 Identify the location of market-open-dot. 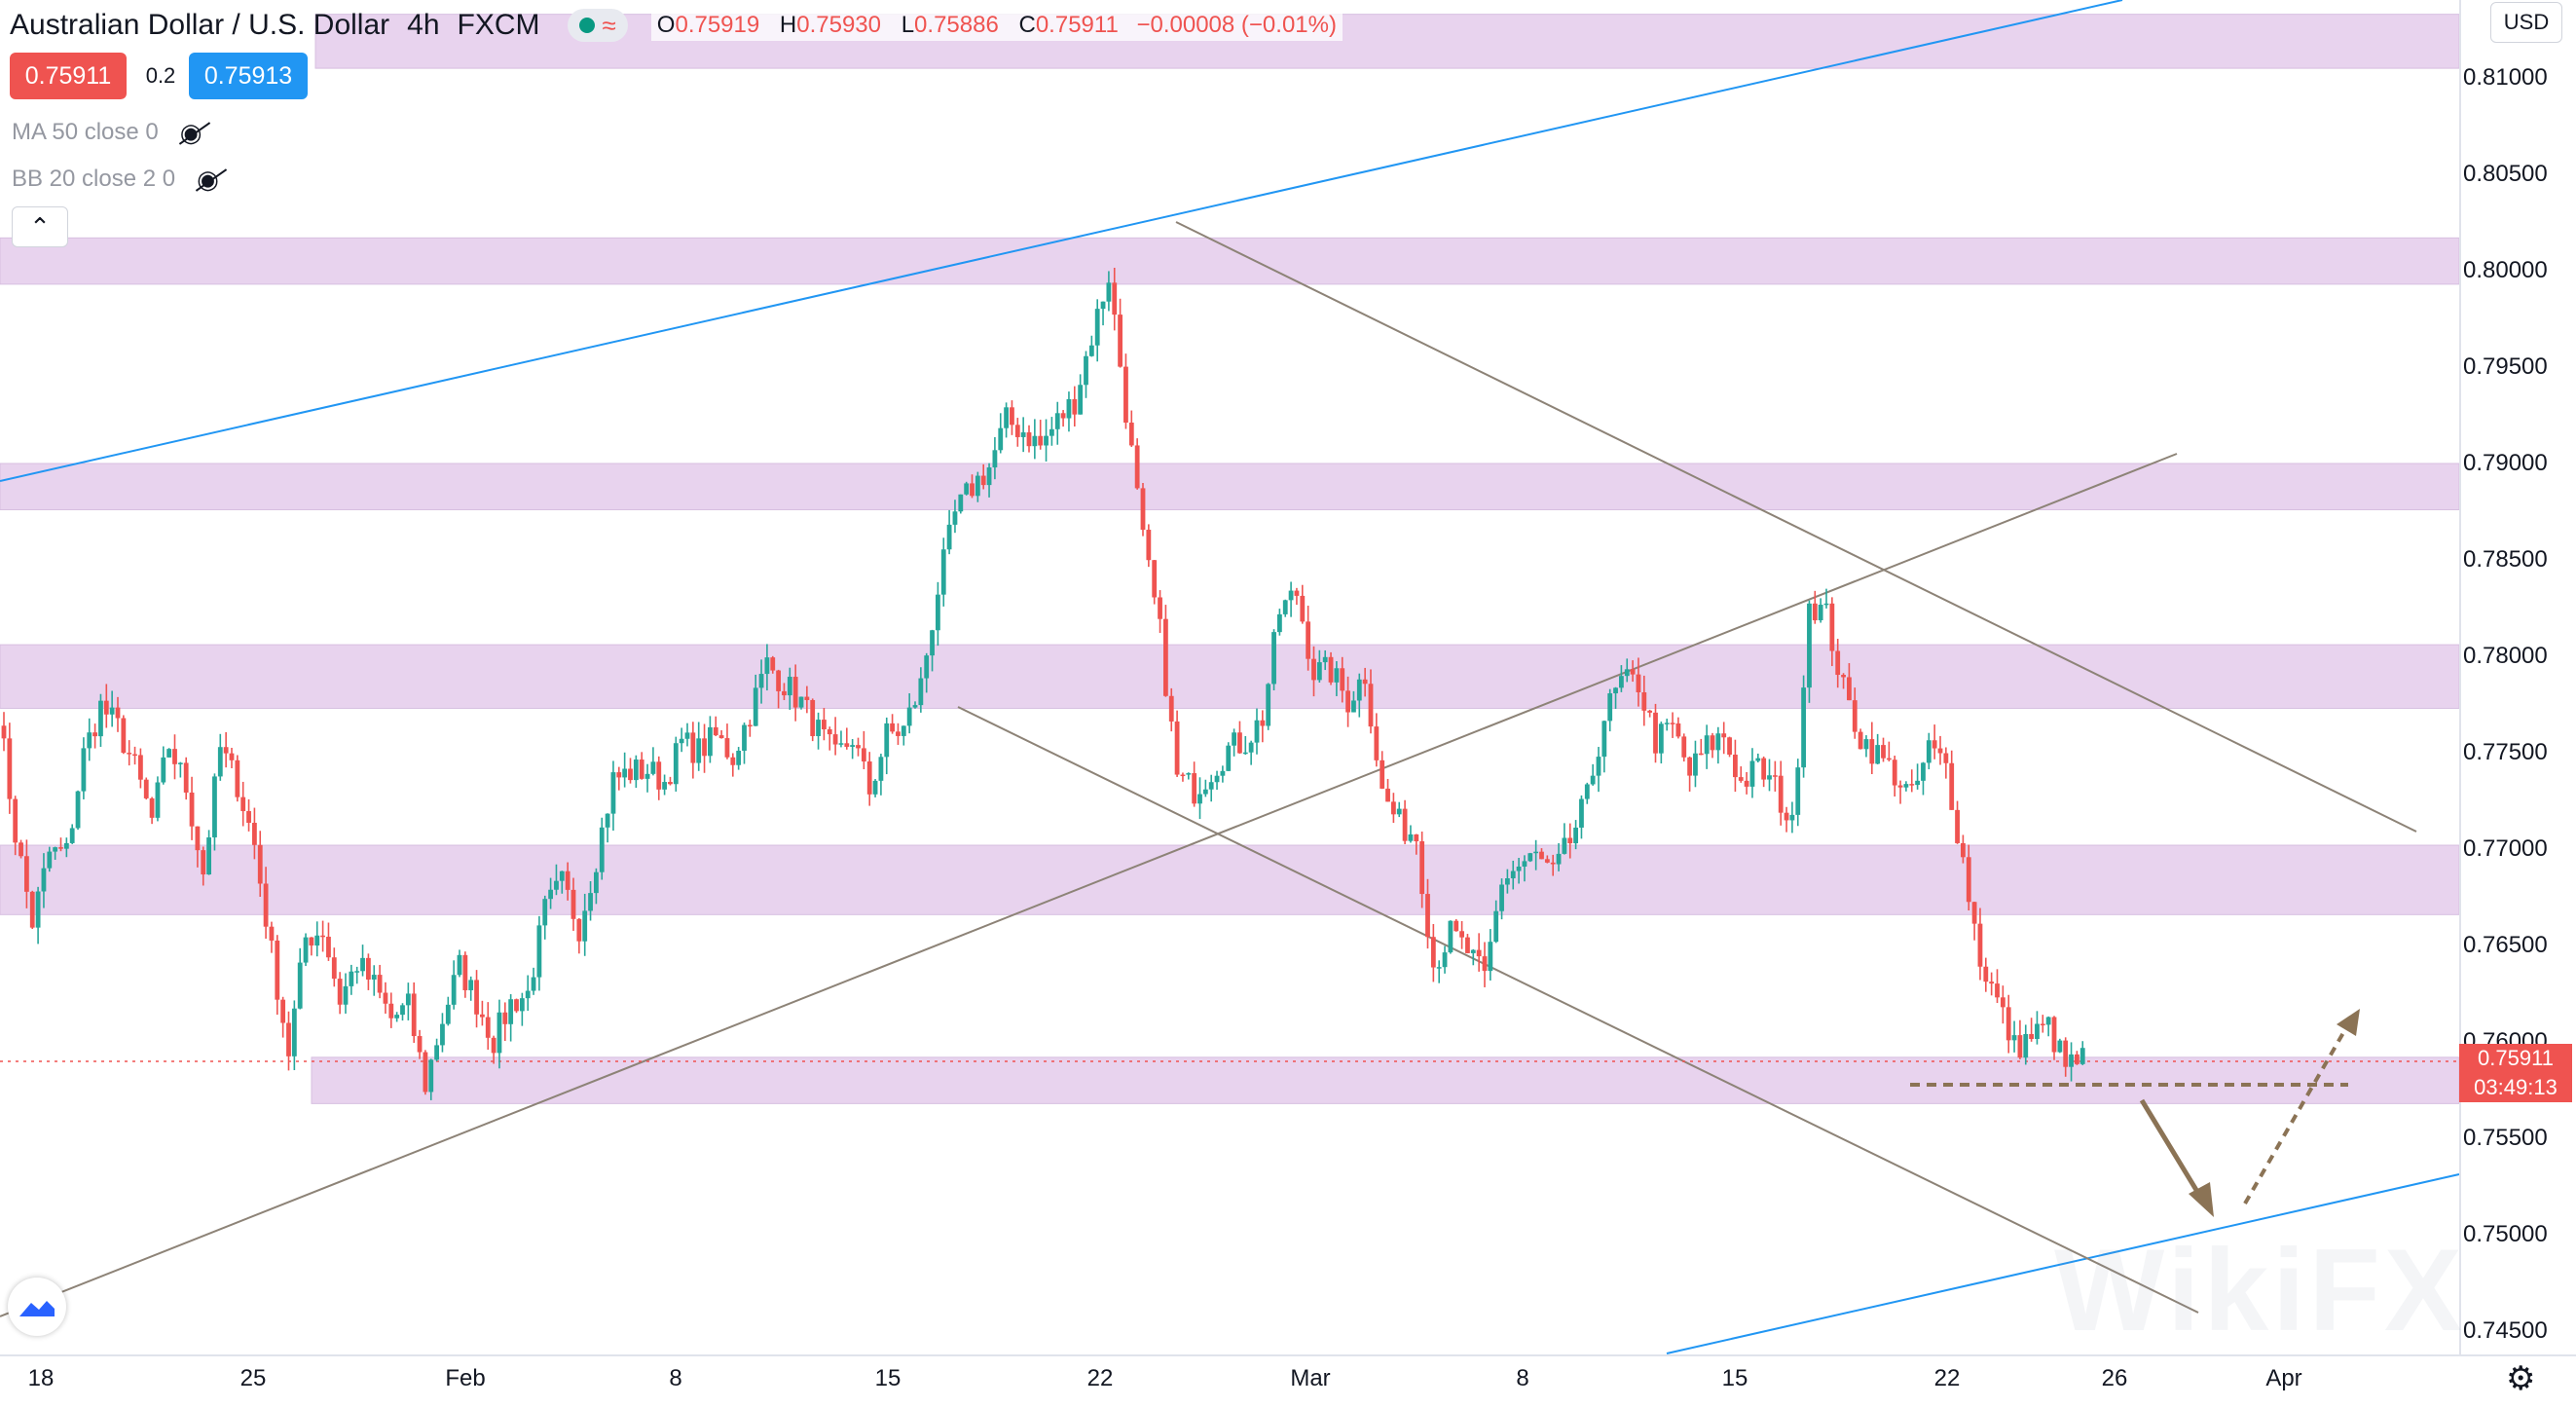
(586, 26).